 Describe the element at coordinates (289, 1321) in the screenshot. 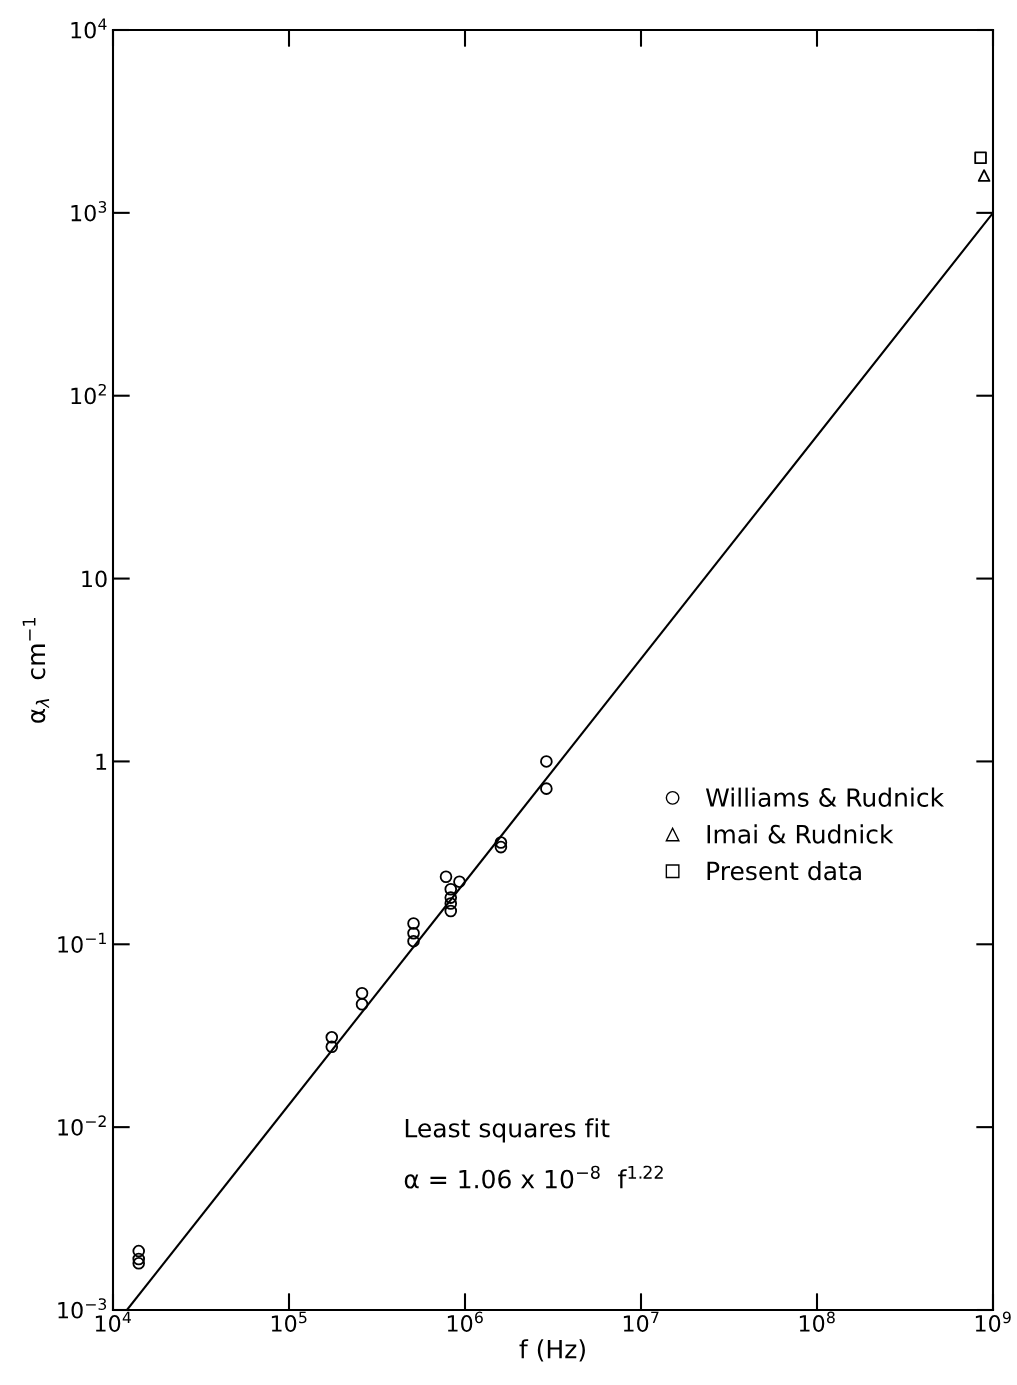

I see `x-tick-label: 10$^{5}$` at that location.